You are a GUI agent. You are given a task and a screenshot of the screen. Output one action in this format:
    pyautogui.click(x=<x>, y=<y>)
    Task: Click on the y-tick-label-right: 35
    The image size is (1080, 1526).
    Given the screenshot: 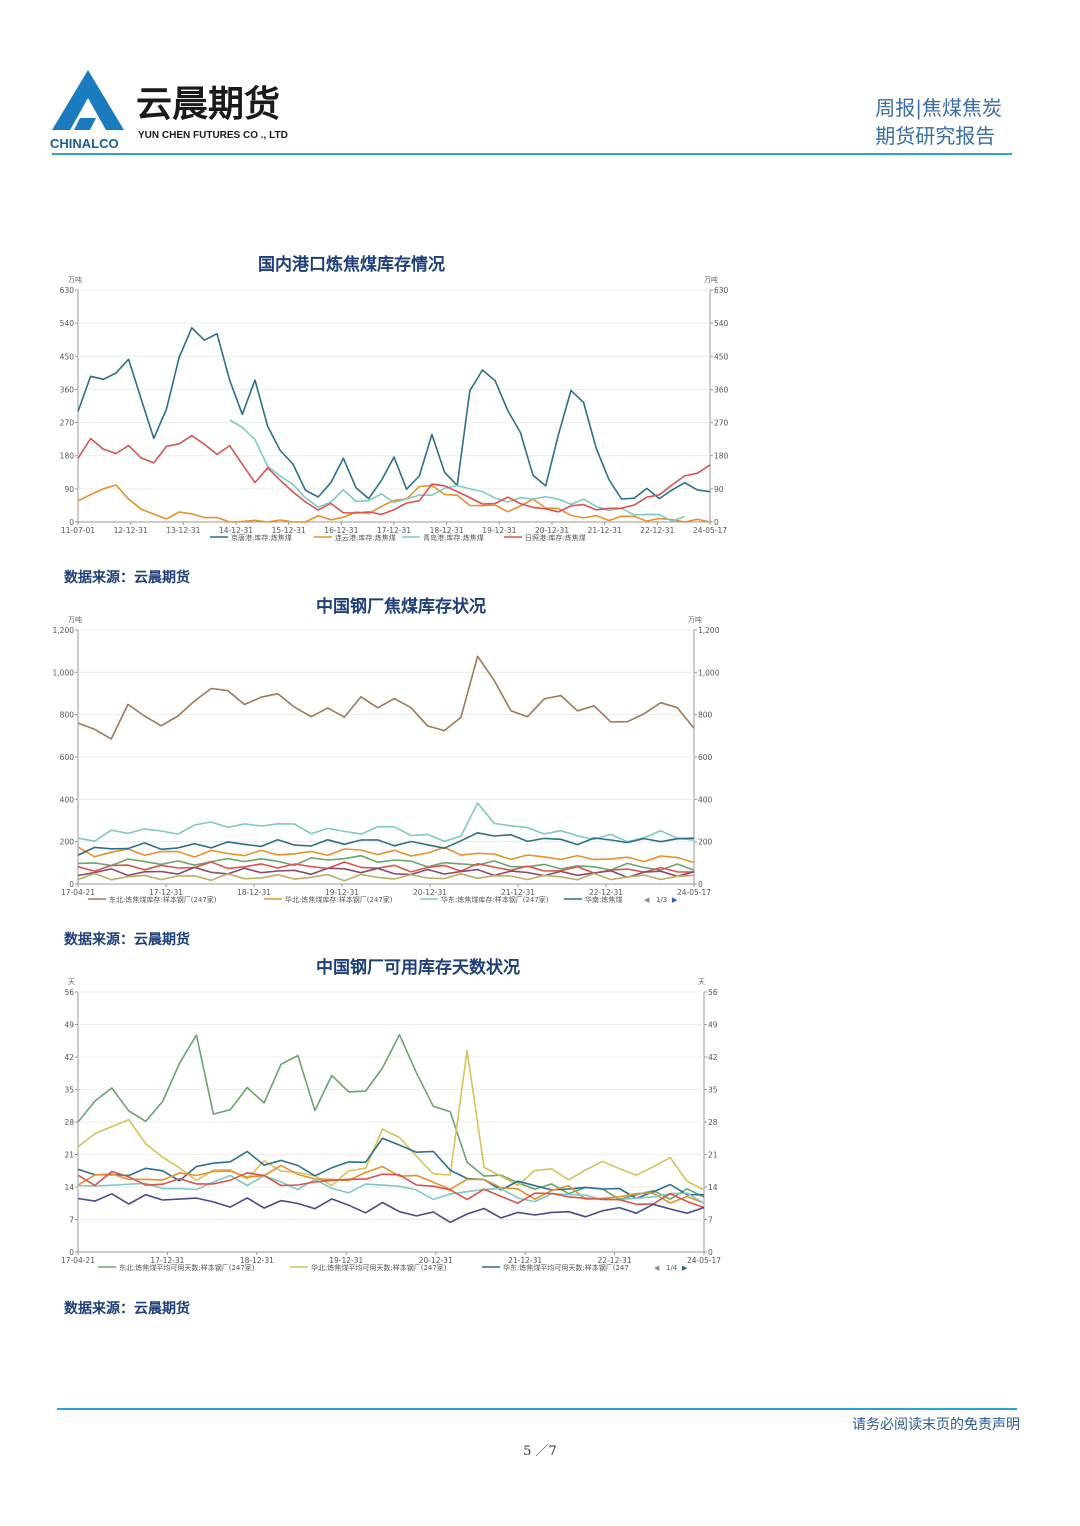 What is the action you would take?
    pyautogui.click(x=713, y=1090)
    